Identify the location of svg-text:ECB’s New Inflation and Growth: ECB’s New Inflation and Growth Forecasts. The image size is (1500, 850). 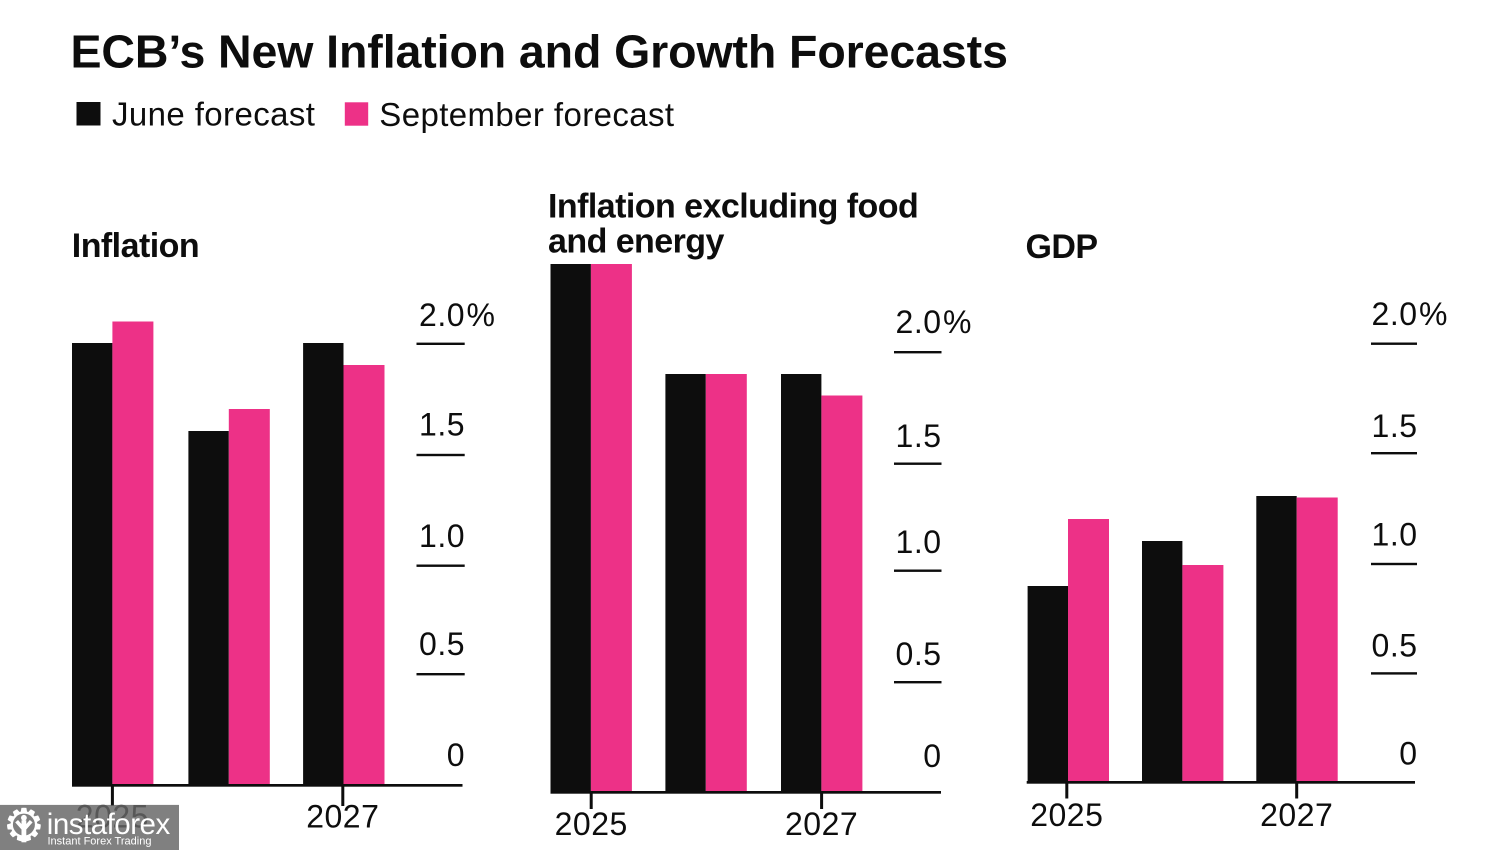
(539, 52).